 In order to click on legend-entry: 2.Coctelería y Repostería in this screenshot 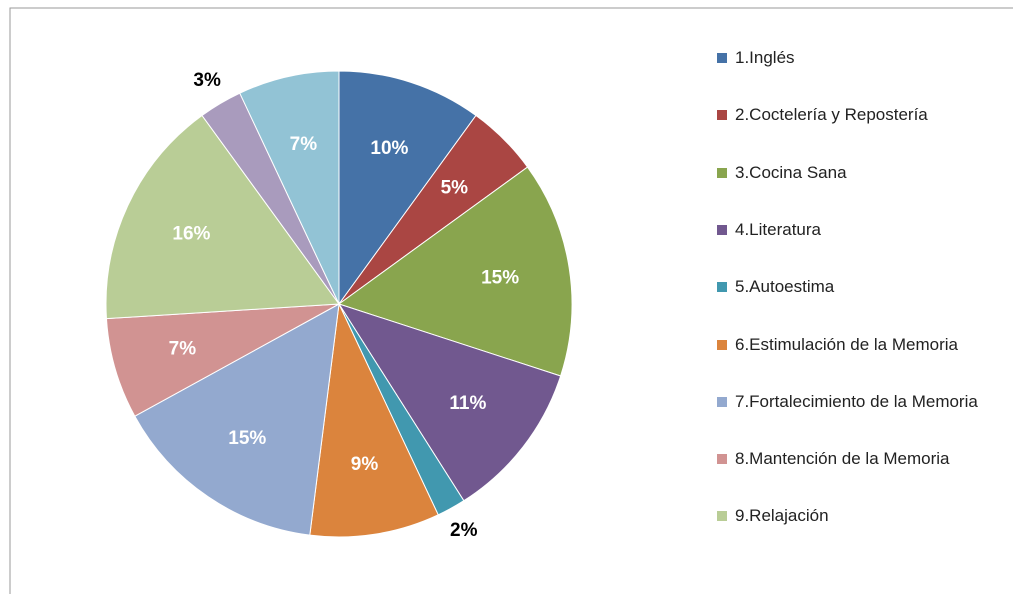, I will do `click(857, 115)`.